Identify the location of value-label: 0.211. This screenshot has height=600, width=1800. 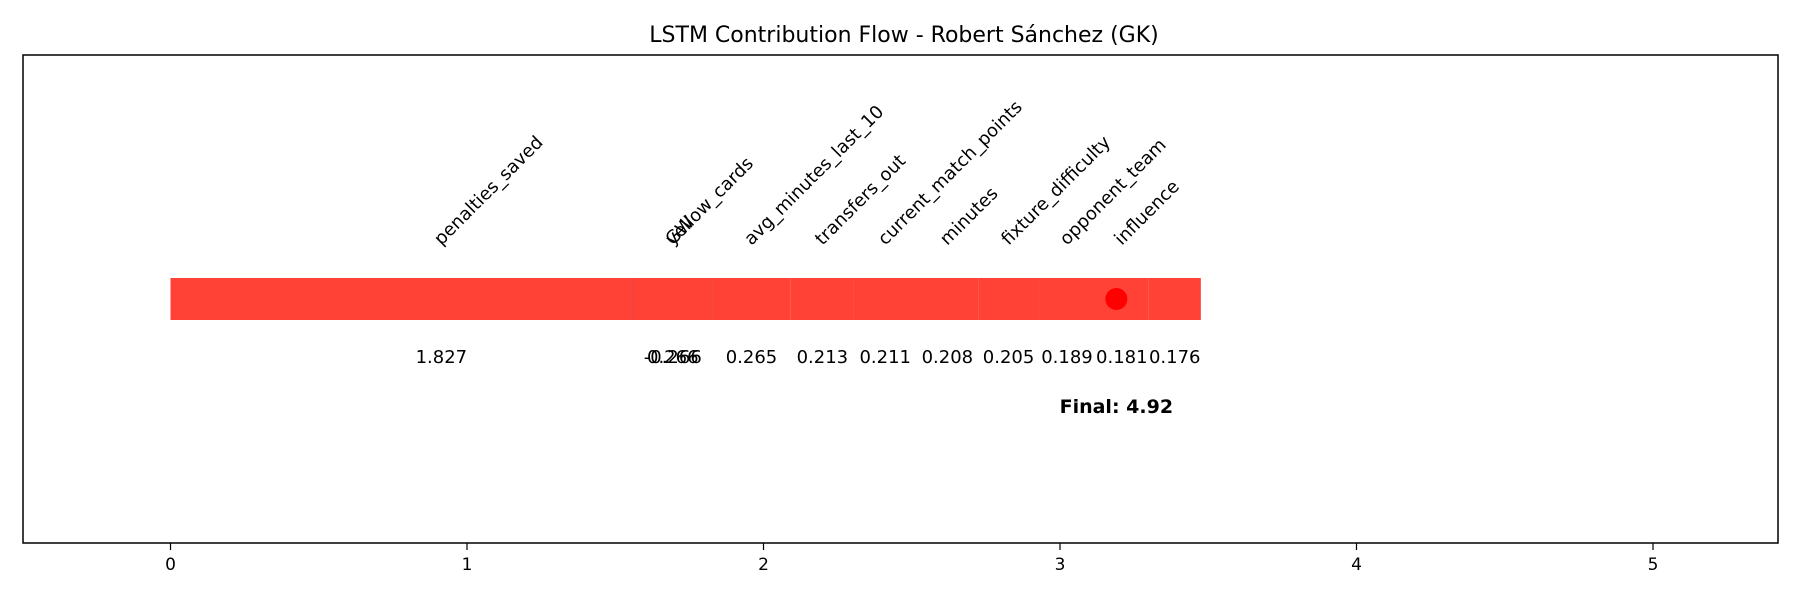
(885, 357).